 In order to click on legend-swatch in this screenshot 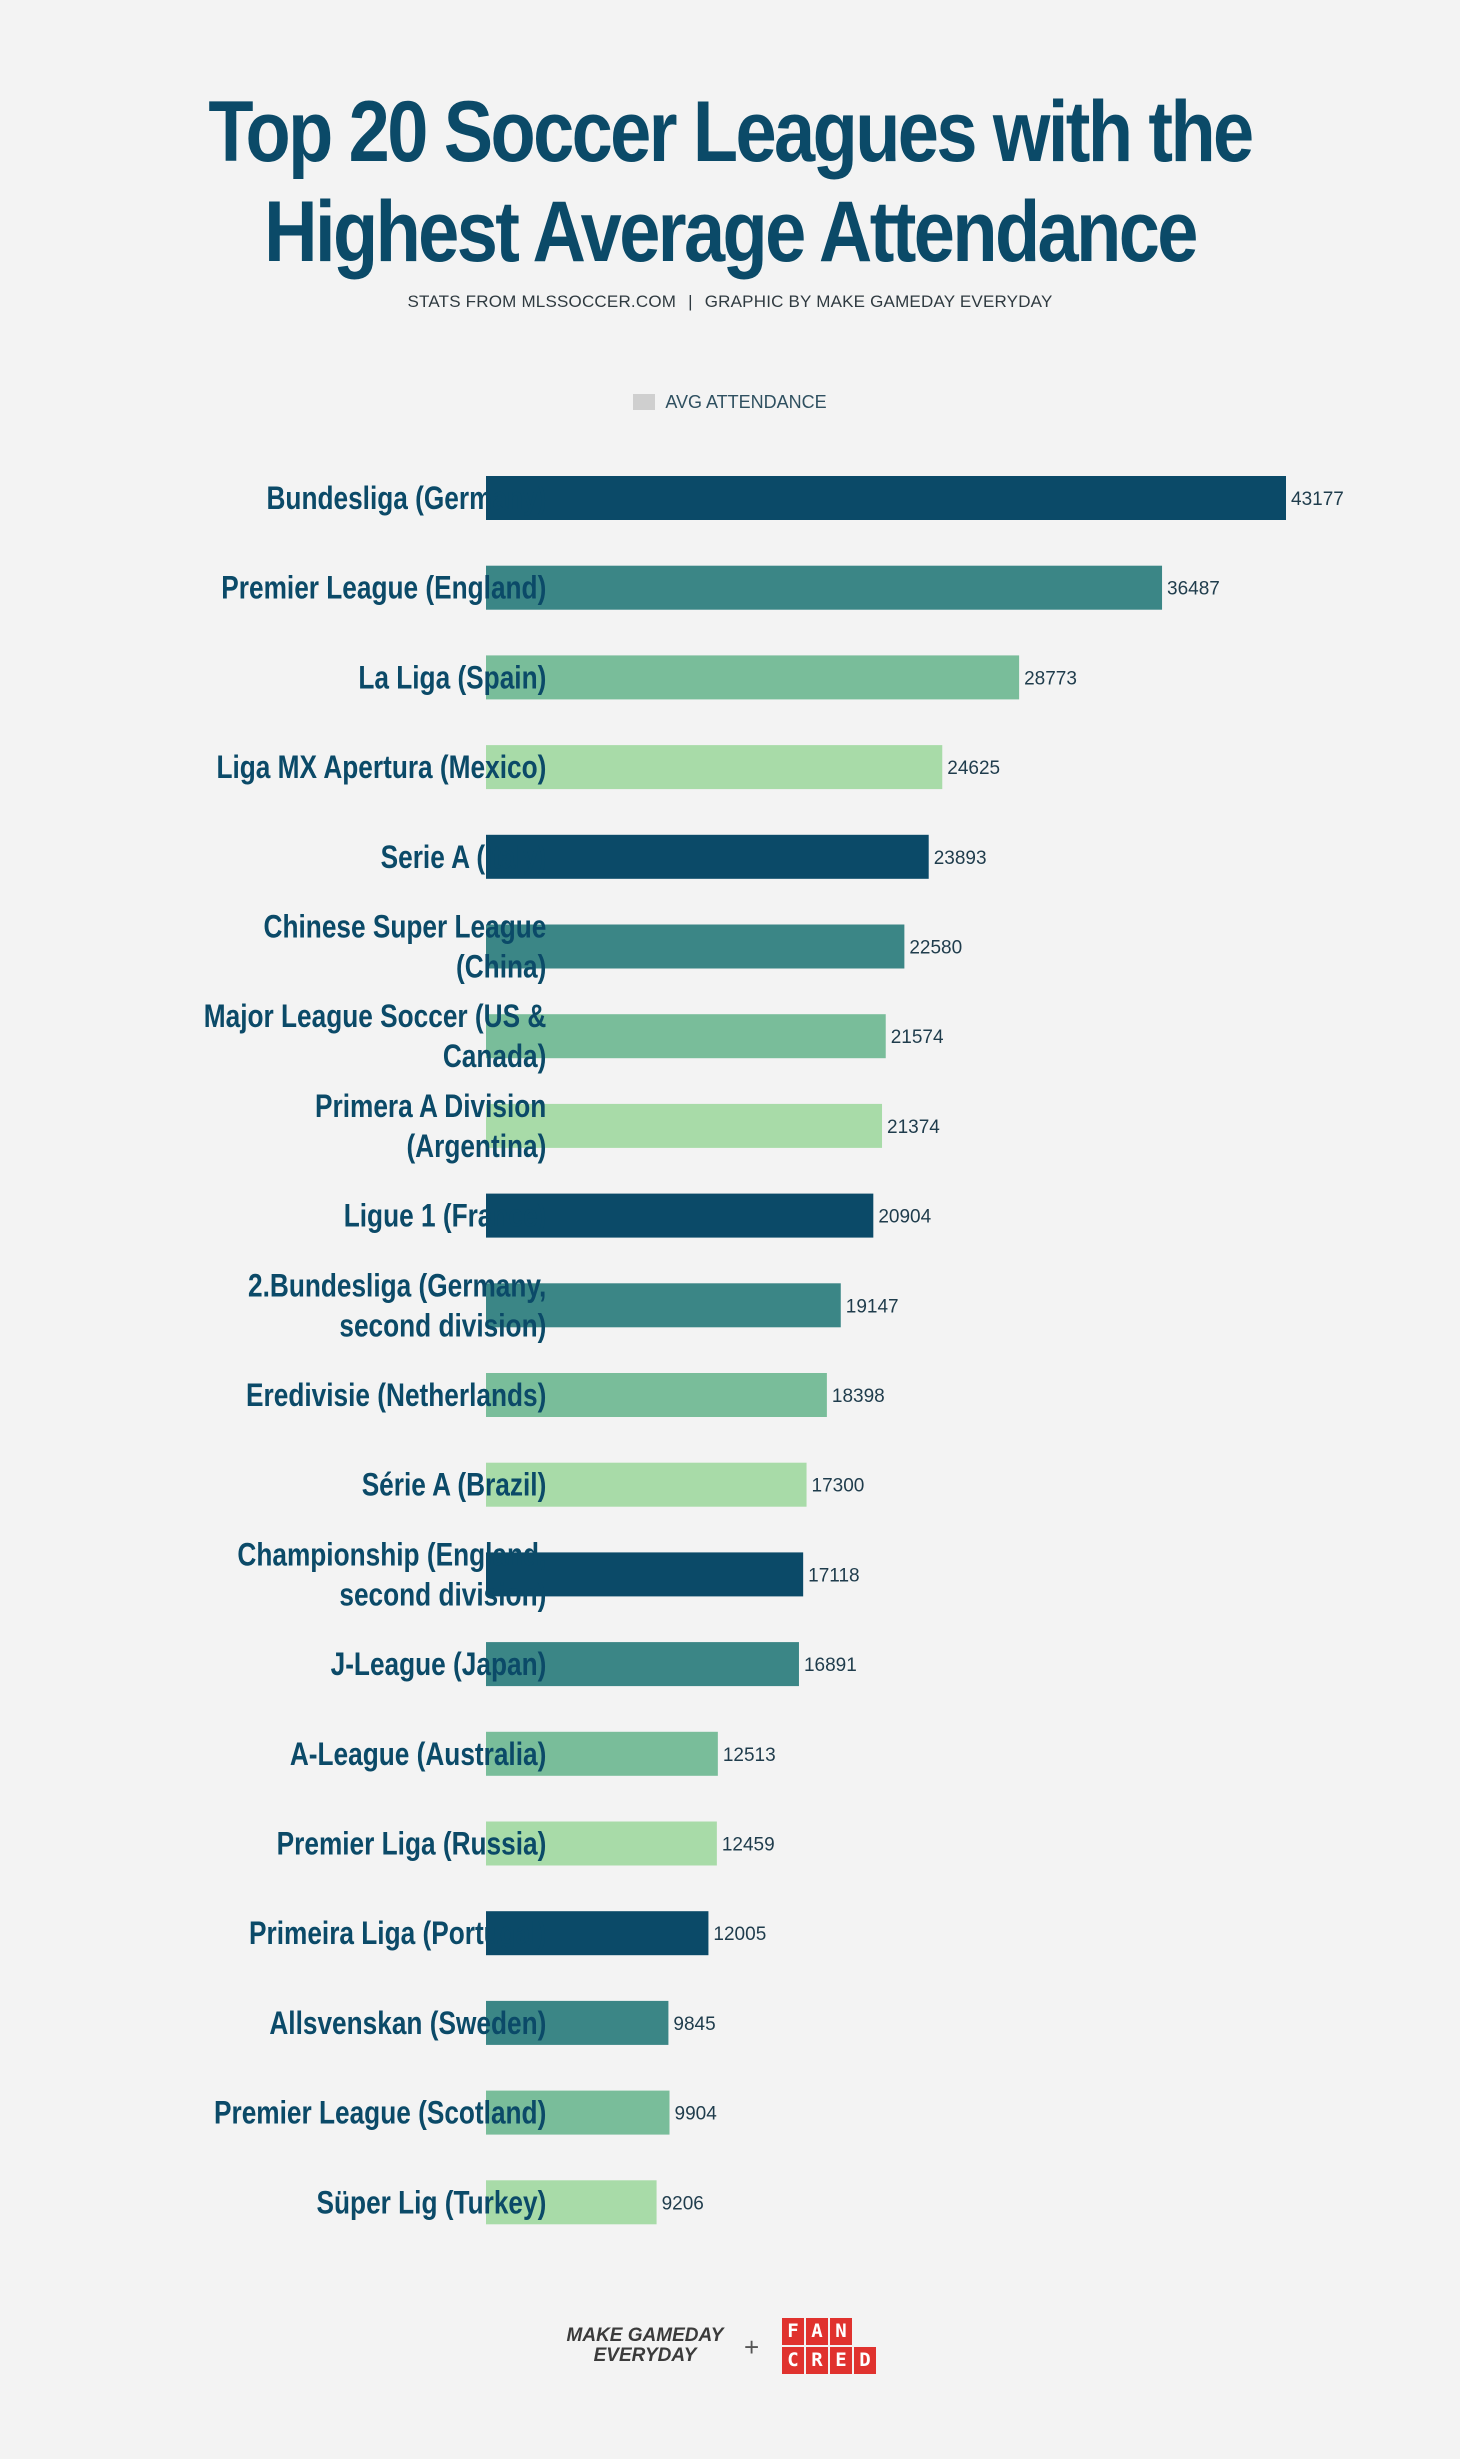, I will do `click(644, 402)`.